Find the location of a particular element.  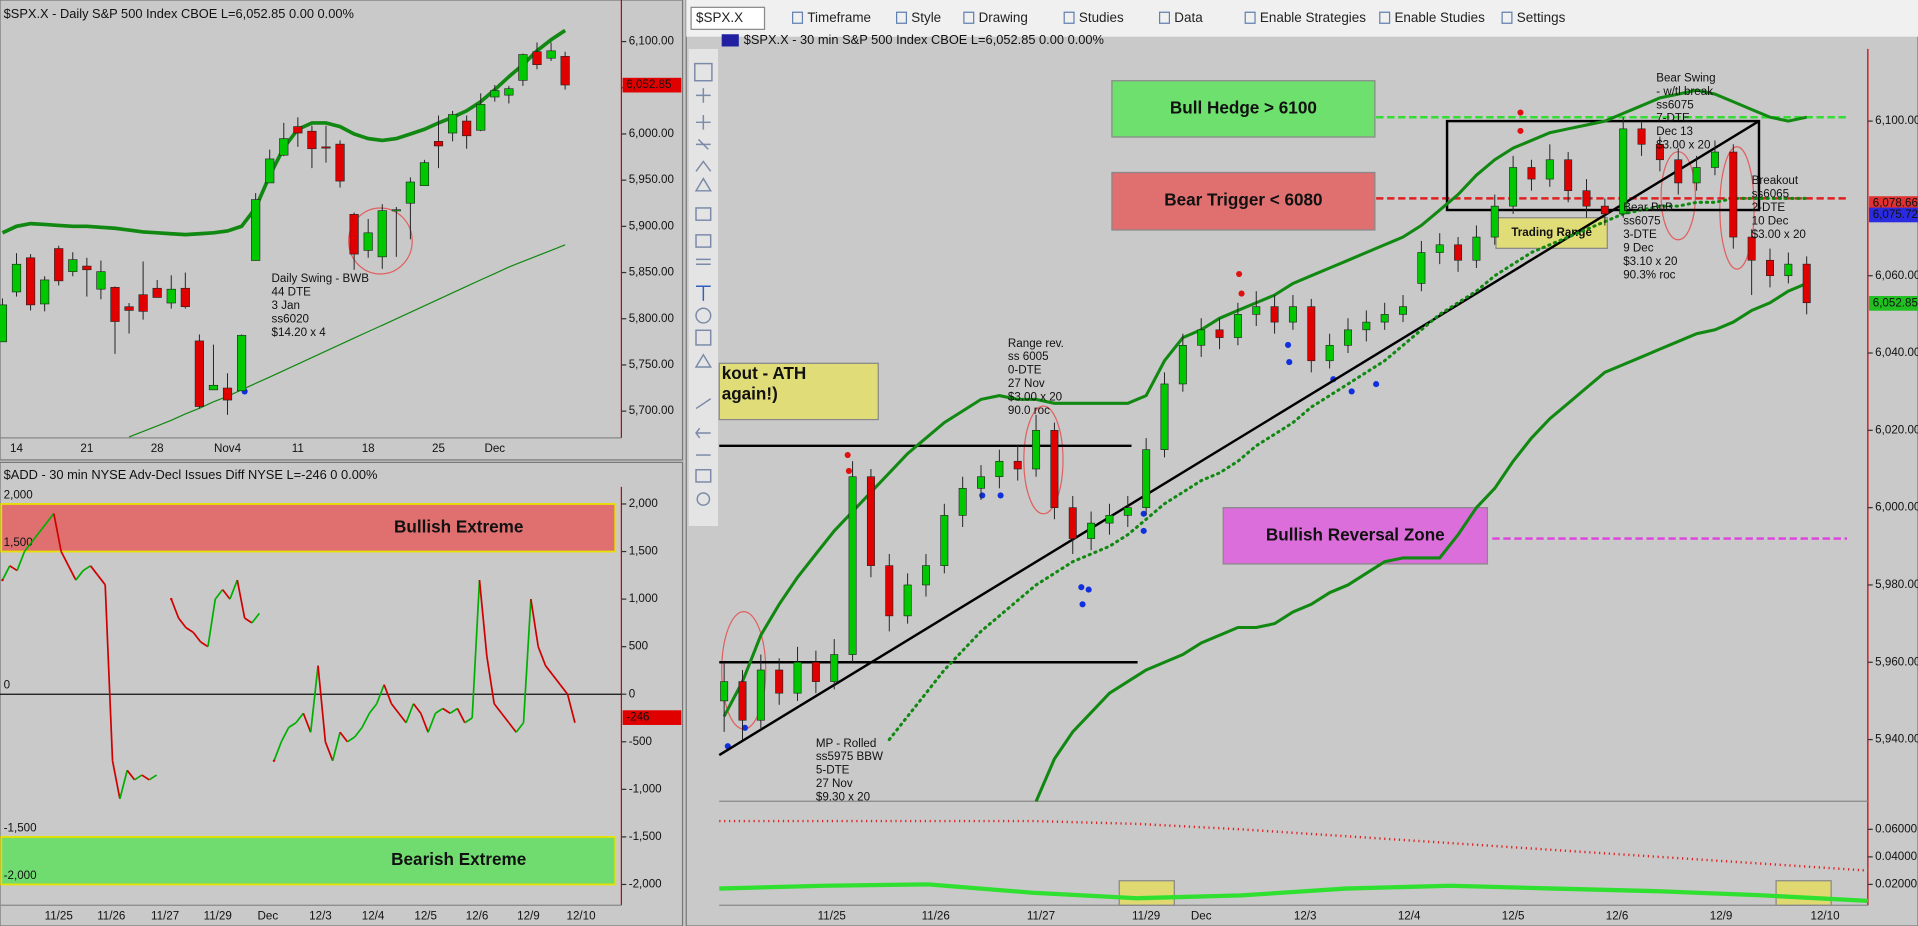

zone-box-label: Bear Trigger < 6080 is located at coordinates (1243, 200).